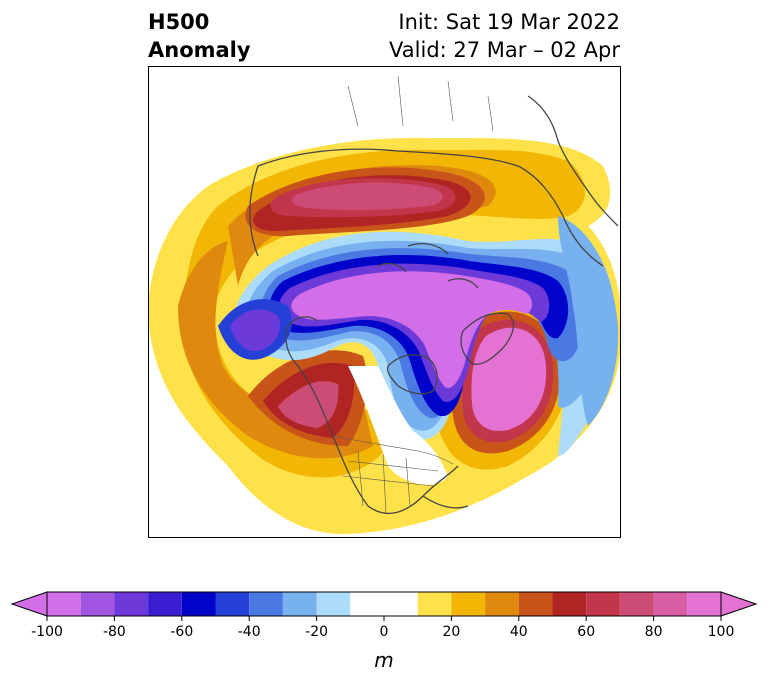 The height and width of the screenshot is (686, 768). Describe the element at coordinates (428, 266) in the screenshot. I see `coastline-arctic-islands` at that location.